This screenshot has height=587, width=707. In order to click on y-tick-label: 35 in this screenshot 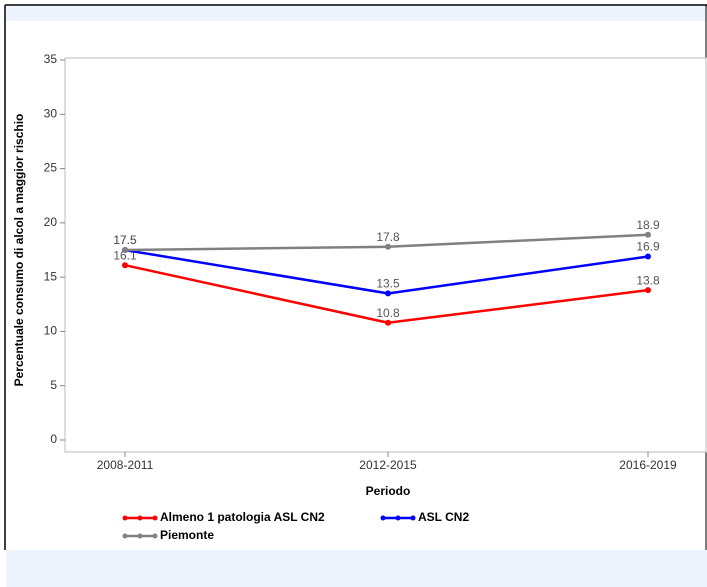, I will do `click(51, 59)`.